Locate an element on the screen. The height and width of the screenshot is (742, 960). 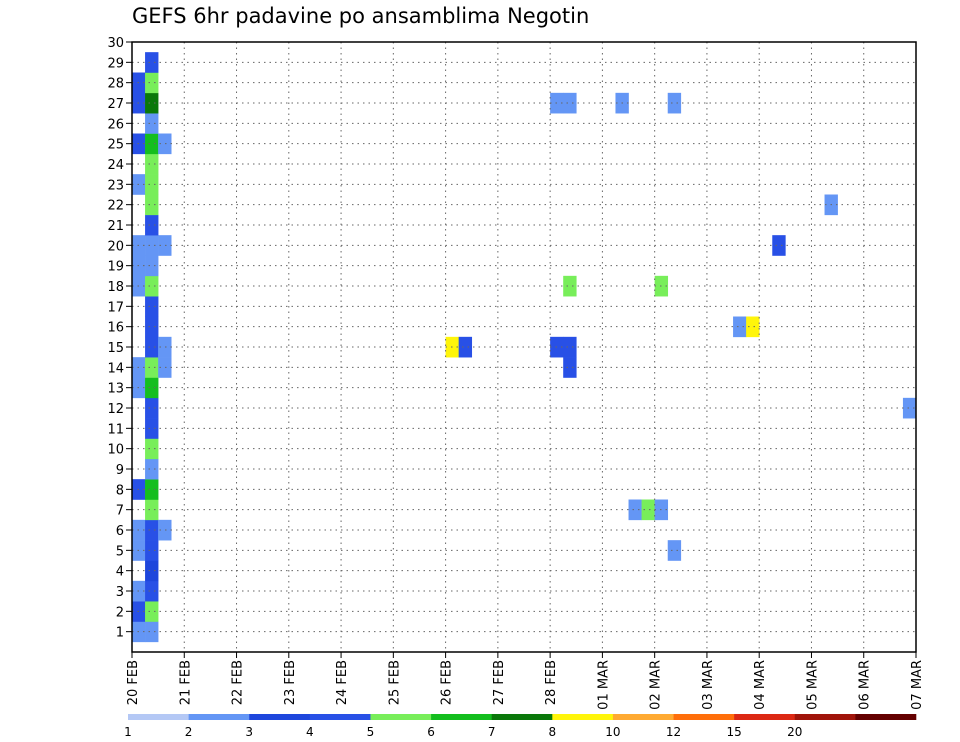
x-tick-label: 06 MAR is located at coordinates (865, 685).